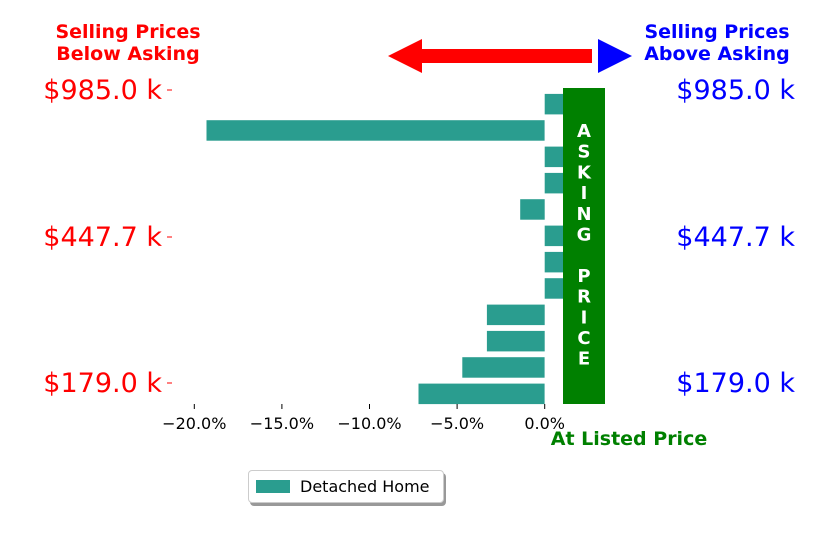  Describe the element at coordinates (365, 486) in the screenshot. I see `legend-label: Detached Home` at that location.